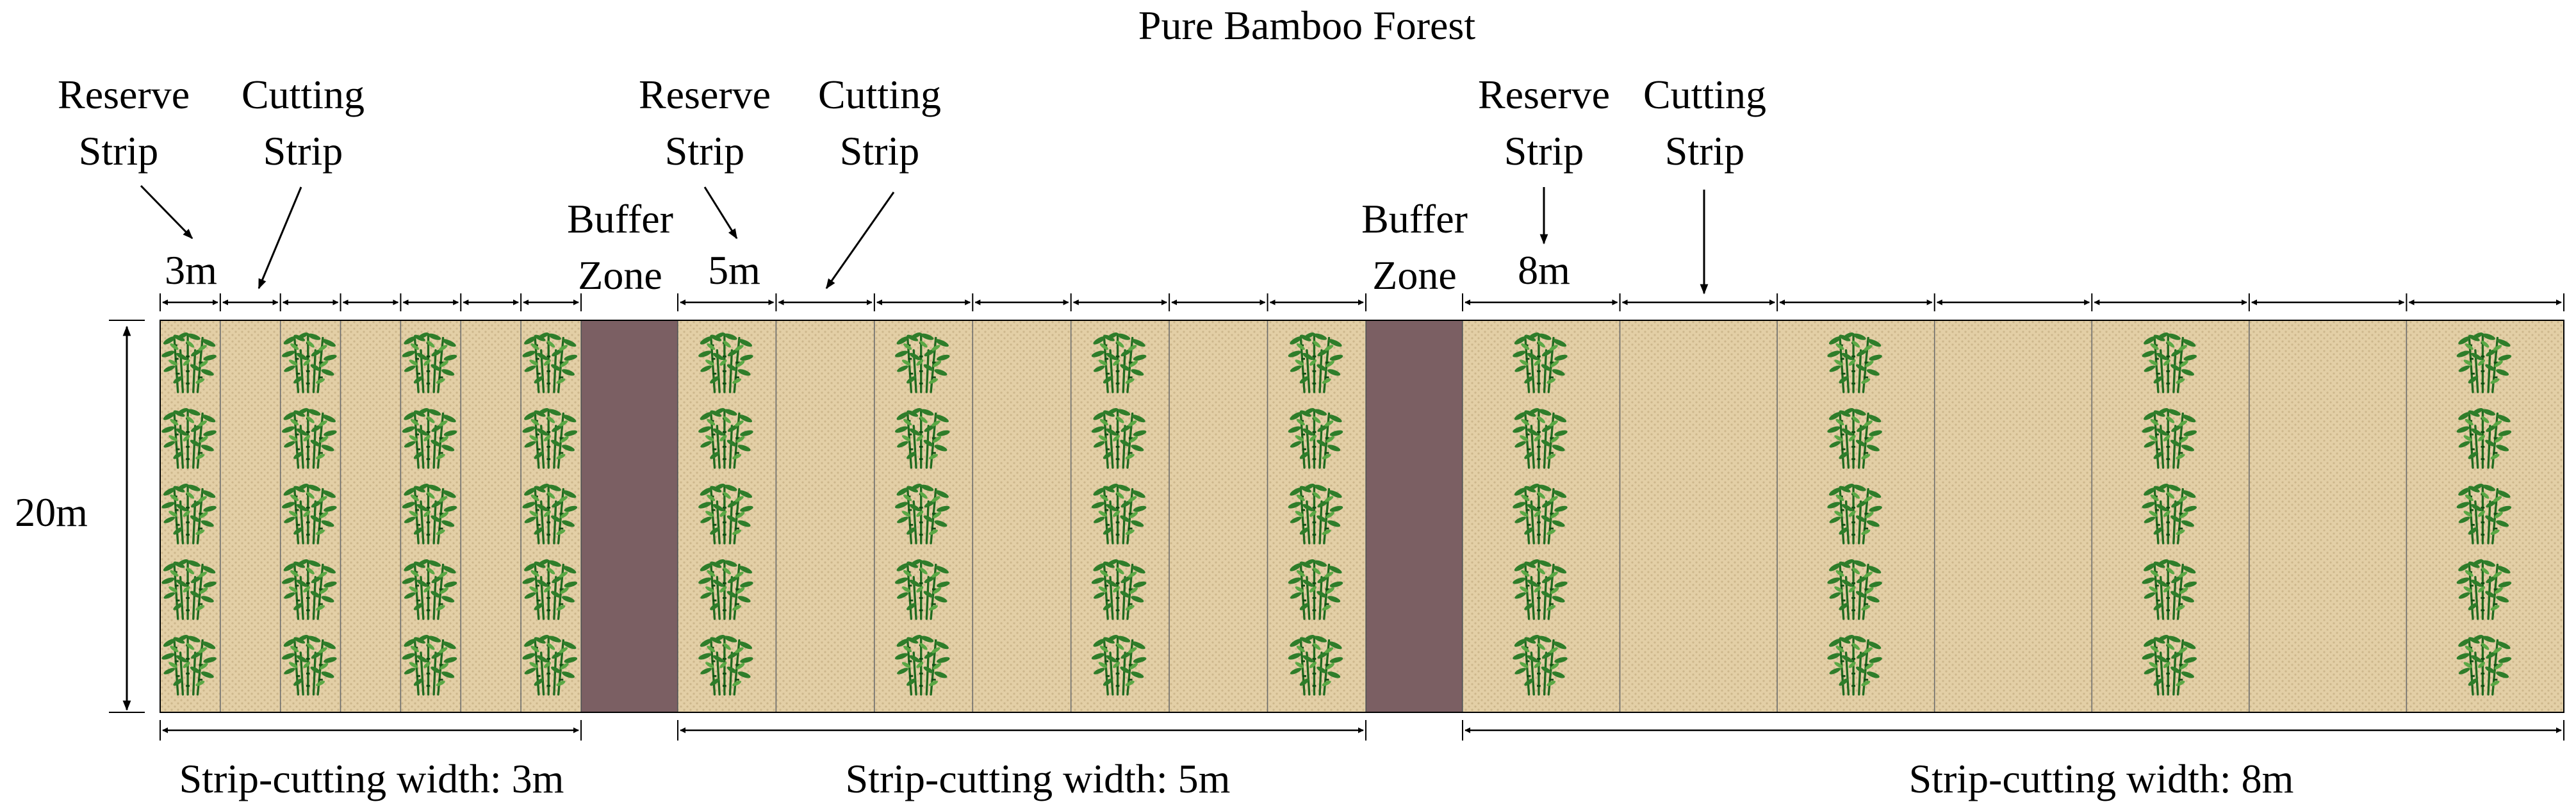  I want to click on section-3-buffer-zone-label: Buffer Zone, so click(1415, 247).